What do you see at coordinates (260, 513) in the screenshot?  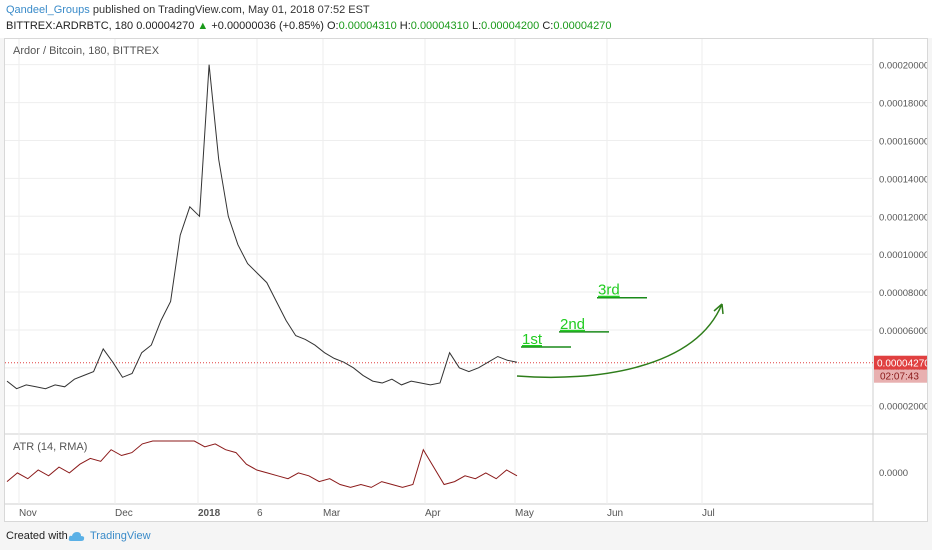 I see `time-axis-tick-label: 6` at bounding box center [260, 513].